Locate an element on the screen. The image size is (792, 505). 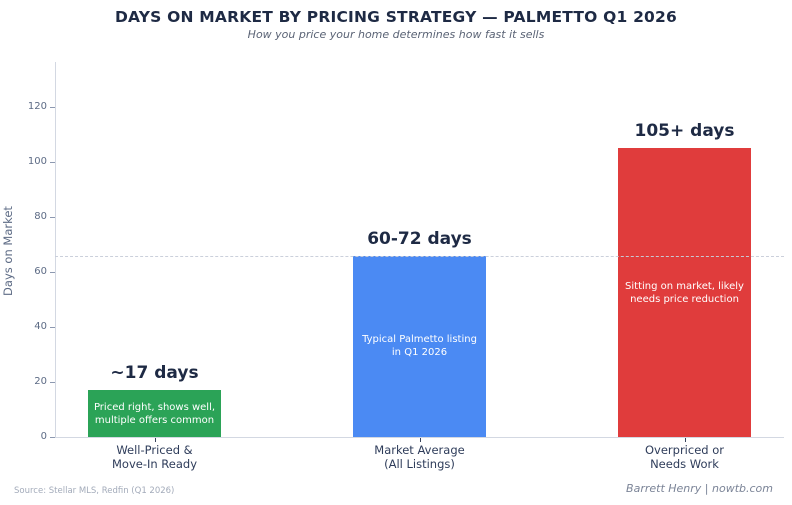
y-tick-label: 100 is located at coordinates (37, 161).